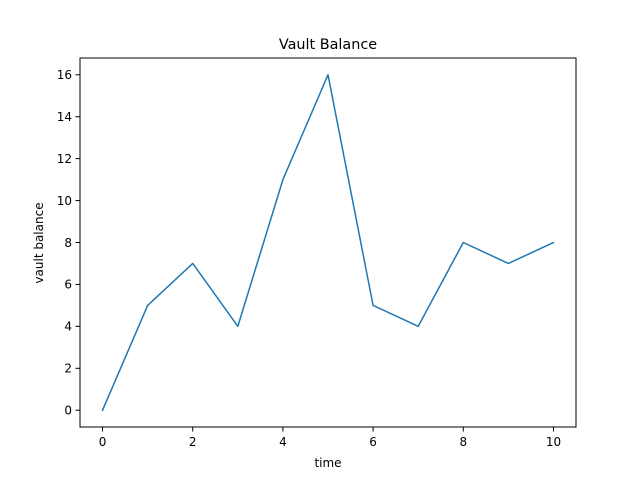 This screenshot has width=640, height=480. I want to click on x-tick-label: 10, so click(553, 442).